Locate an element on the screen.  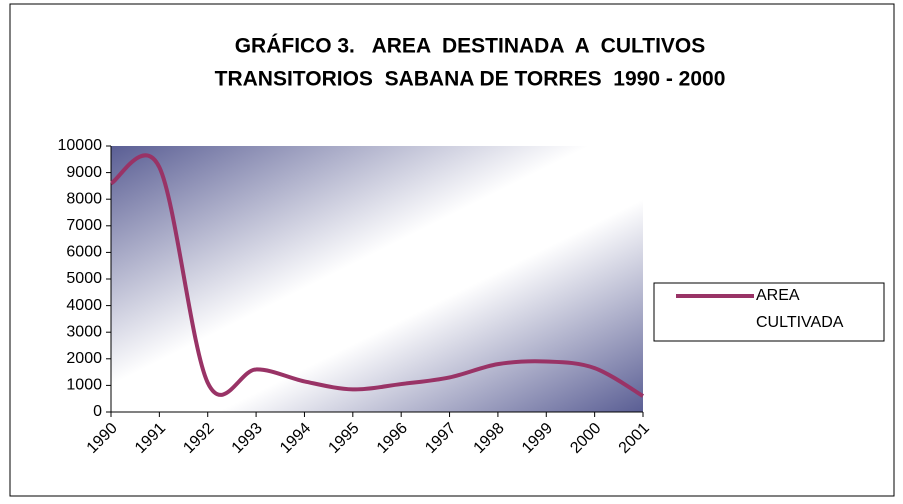
y-tick-label: 8000 is located at coordinates (84, 198).